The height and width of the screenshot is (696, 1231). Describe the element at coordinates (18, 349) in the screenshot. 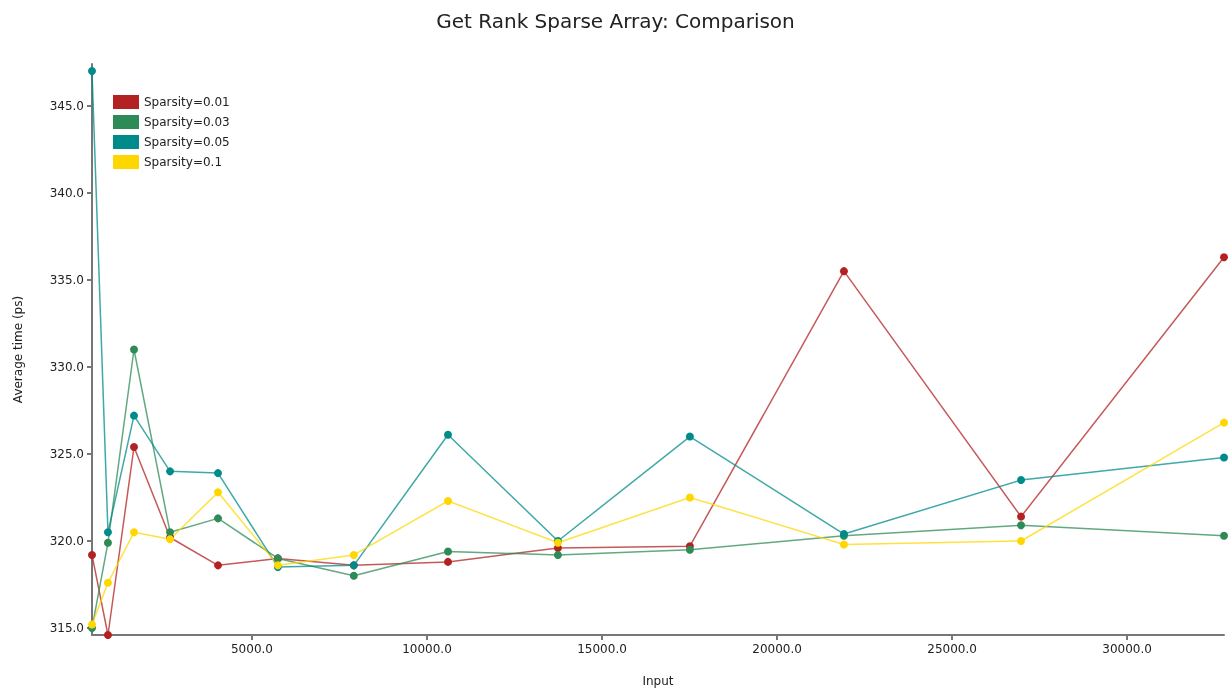

I see `y-axis-title: Average time (ps)` at that location.